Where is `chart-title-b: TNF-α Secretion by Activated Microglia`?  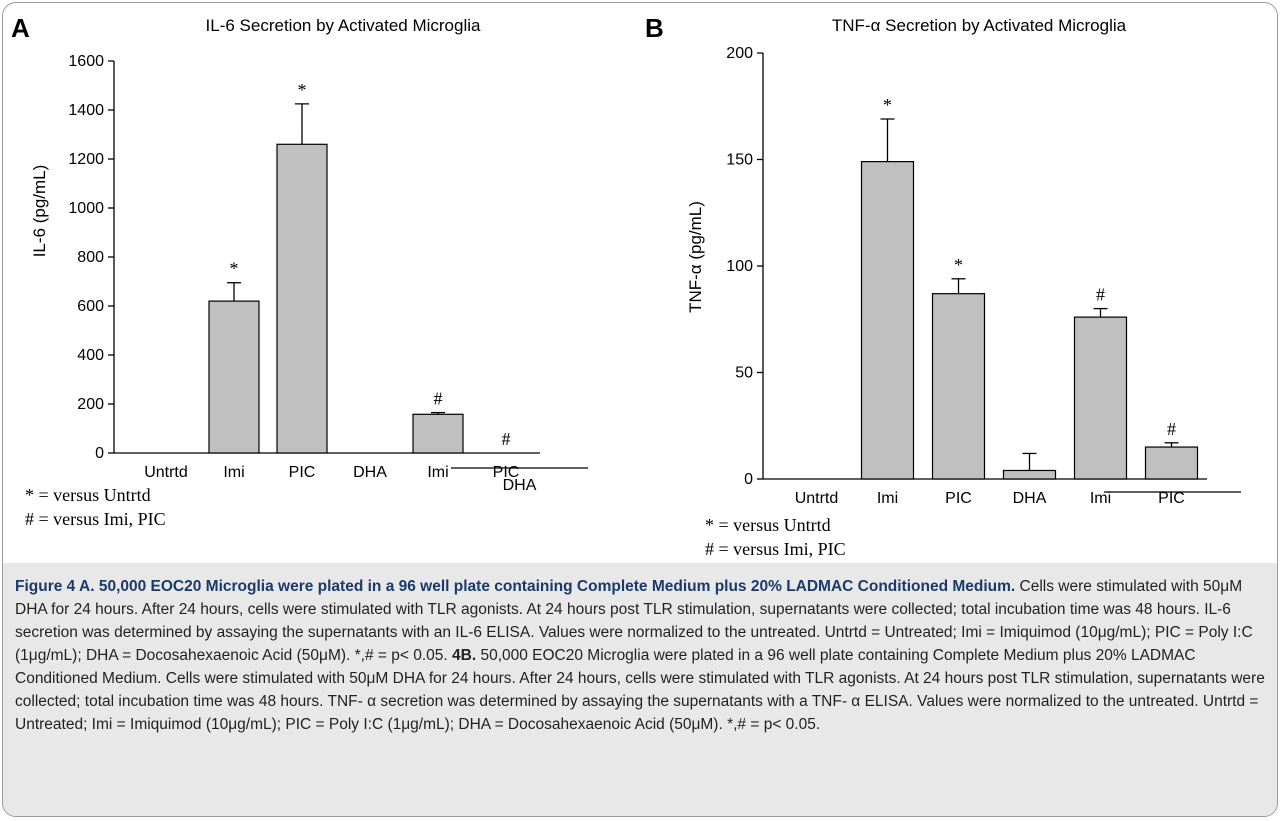
chart-title-b: TNF-α Secretion by Activated Microglia is located at coordinates (979, 25).